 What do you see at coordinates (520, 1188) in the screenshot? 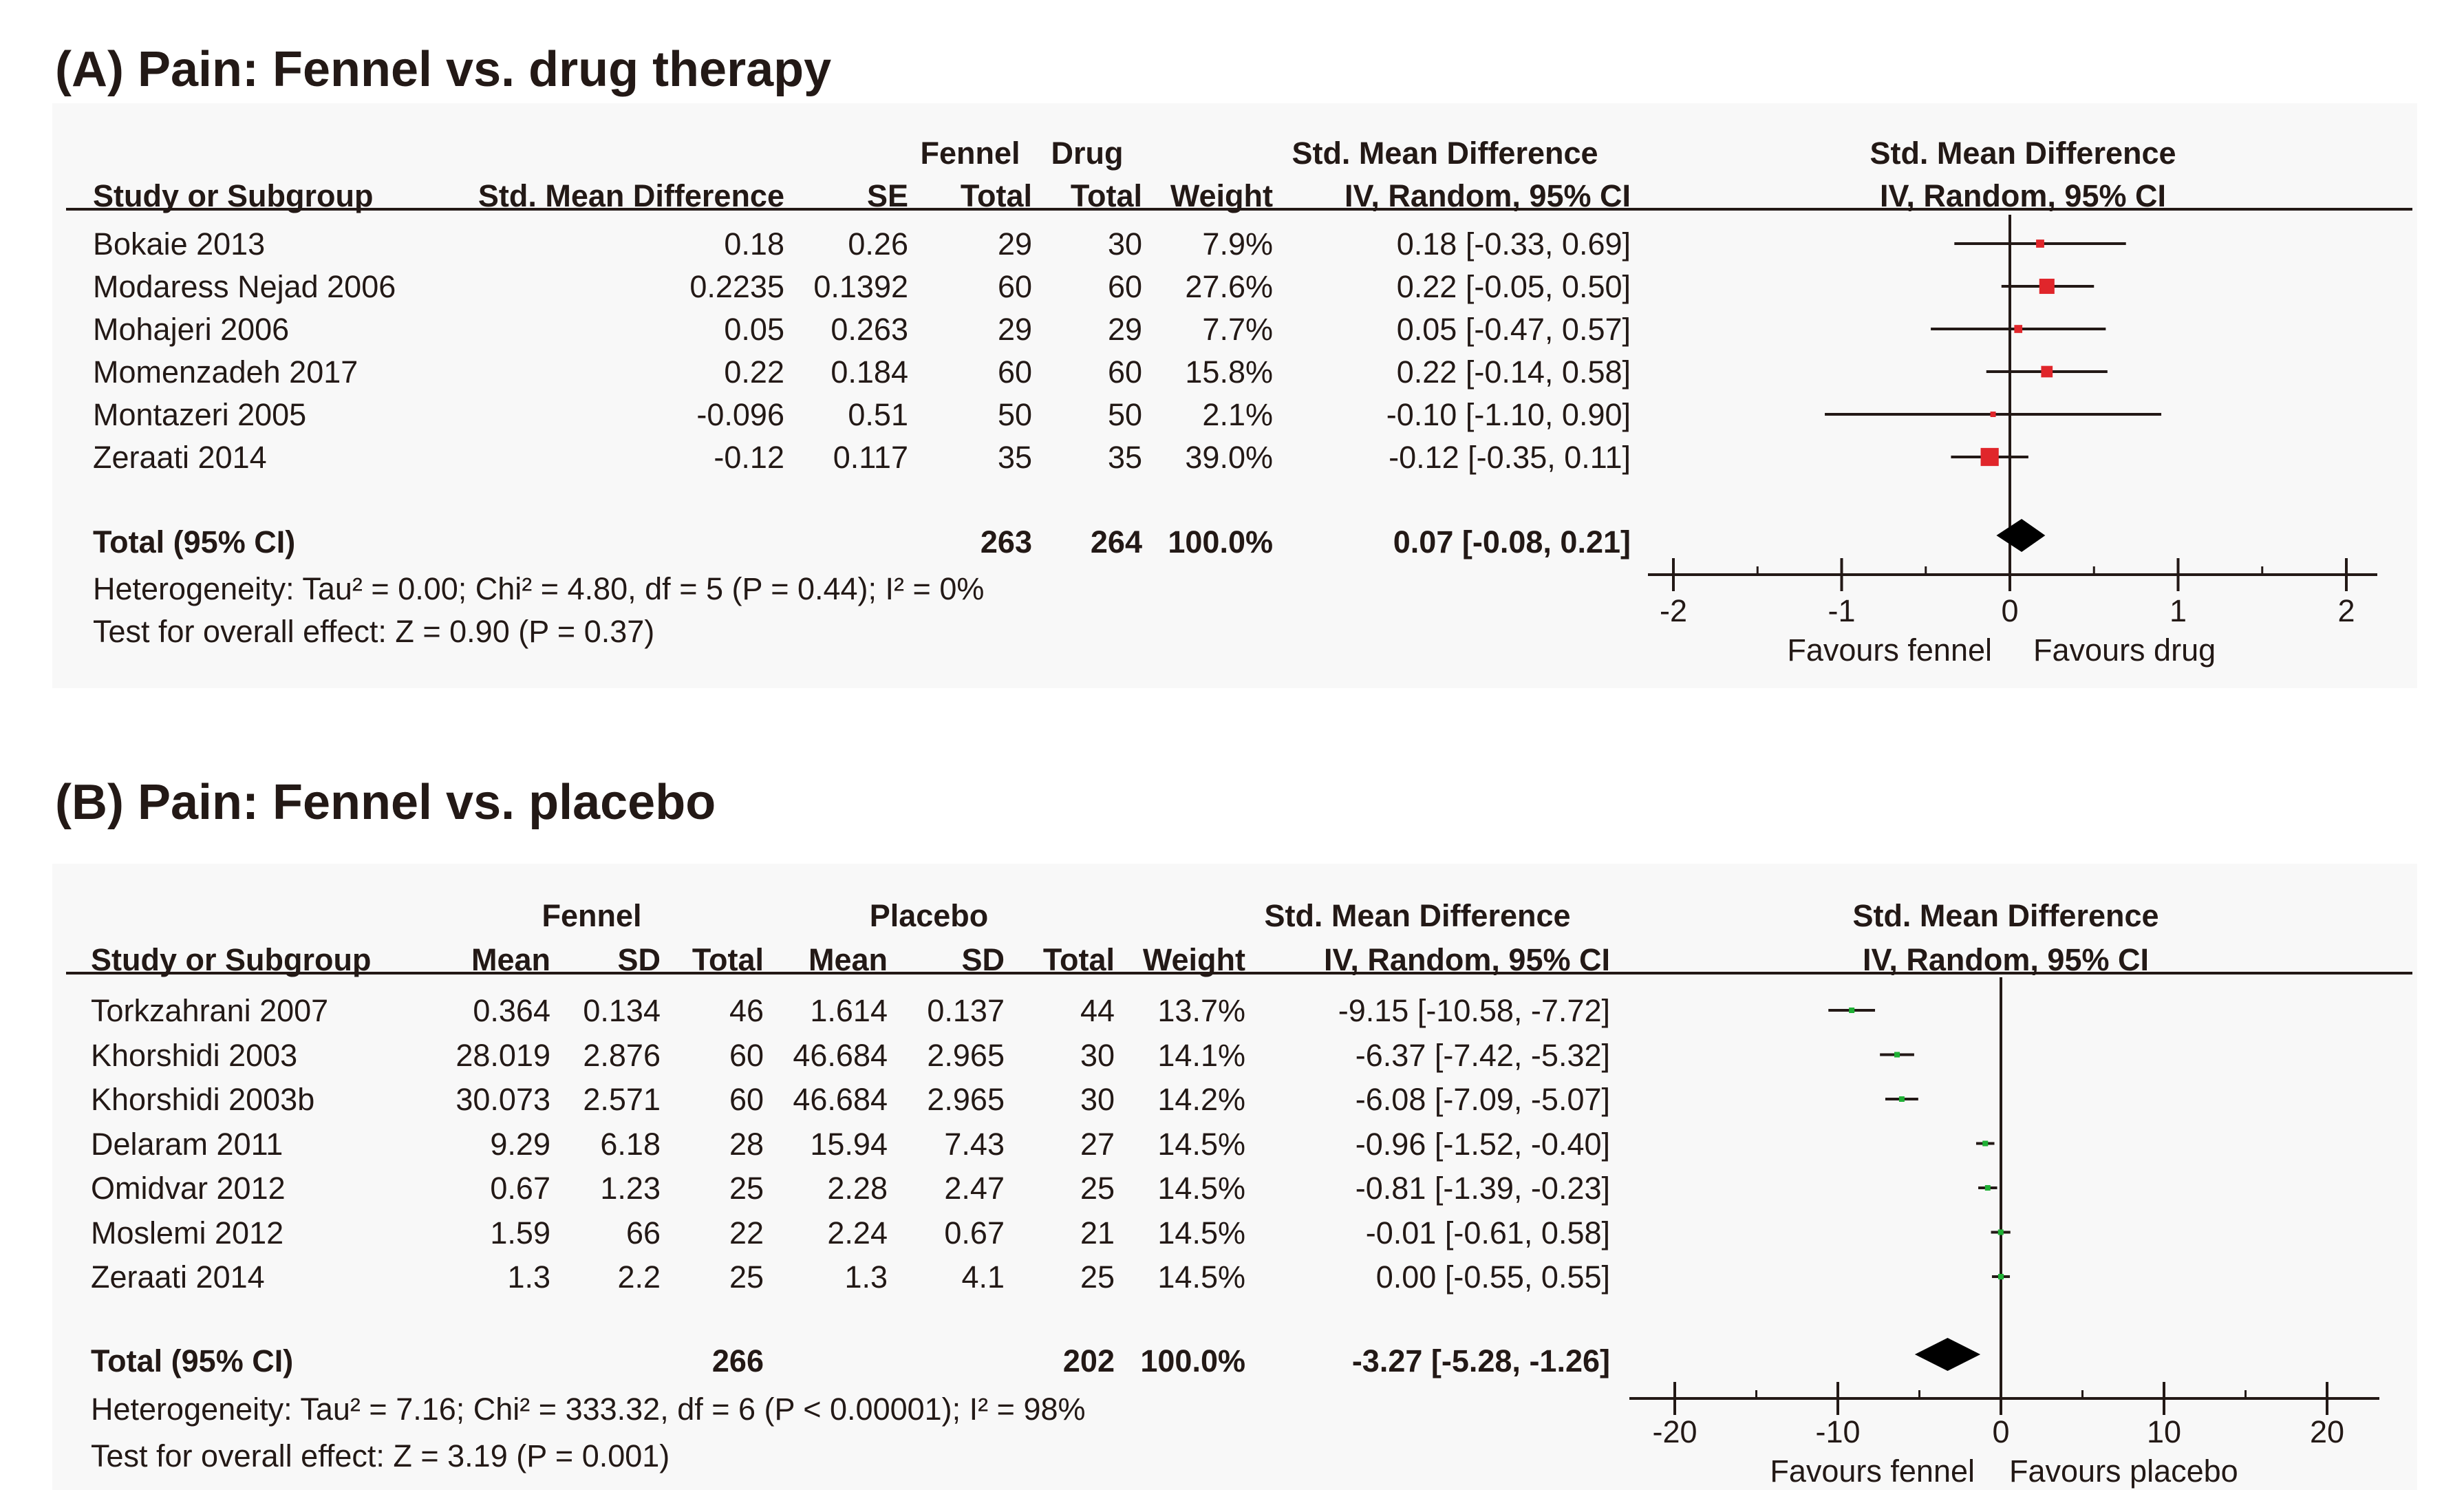
I see `panel-b-row-4-exp-mean: 0.67` at bounding box center [520, 1188].